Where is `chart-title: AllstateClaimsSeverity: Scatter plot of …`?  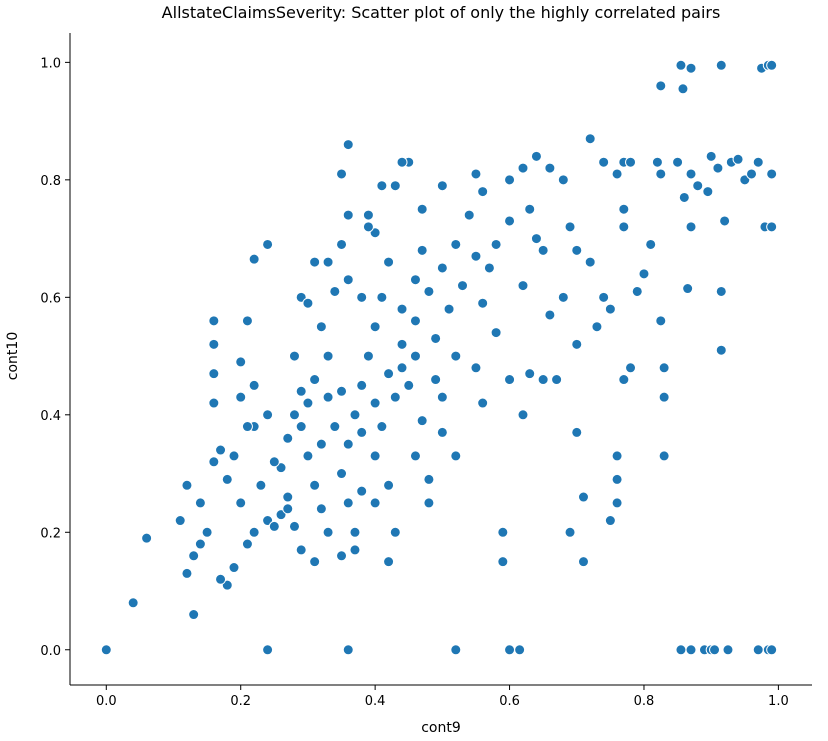
chart-title: AllstateClaimsSeverity: Scatter plot of … is located at coordinates (441, 12).